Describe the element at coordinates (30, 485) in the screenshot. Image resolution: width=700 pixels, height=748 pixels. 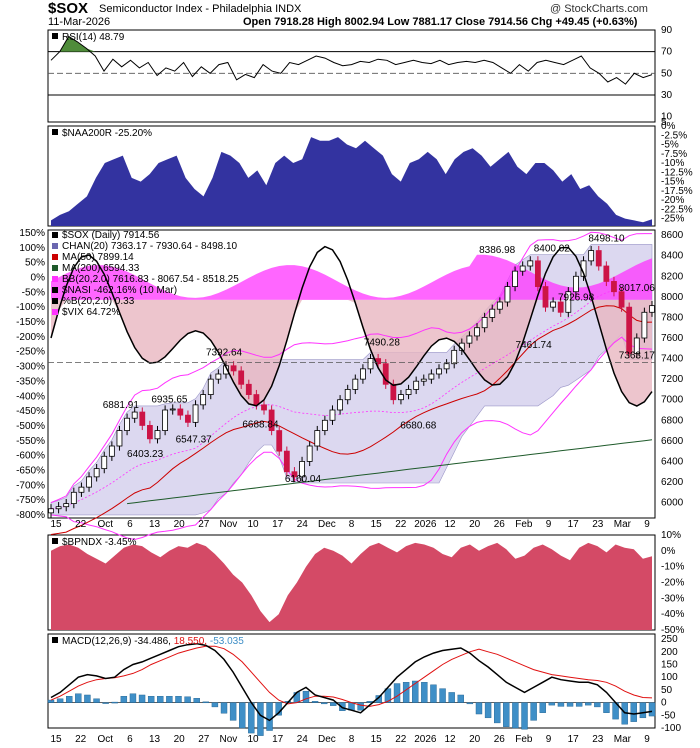
I see `left-tick-label: -700%` at that location.